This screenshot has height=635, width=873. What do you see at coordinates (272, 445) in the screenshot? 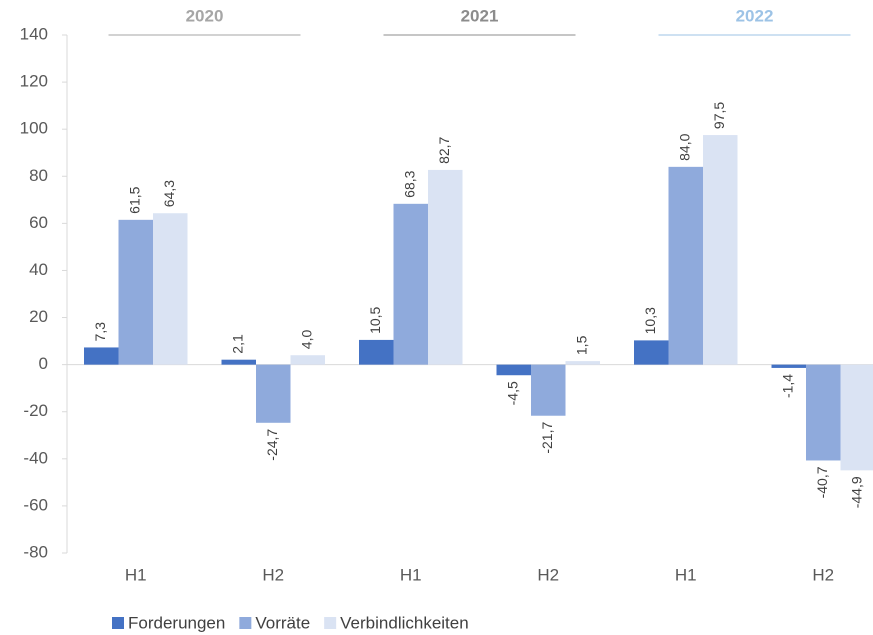
I see `value-label: -24,7` at bounding box center [272, 445].